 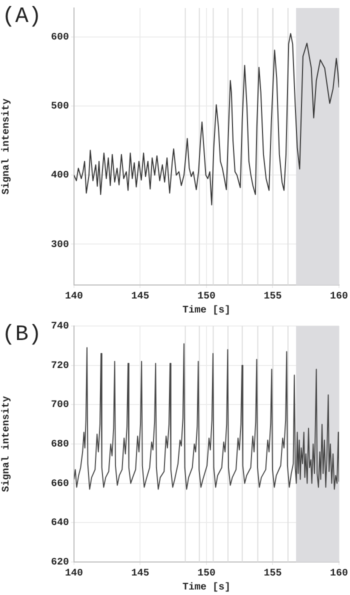 I want to click on y-tick-label: 400, so click(x=59, y=176).